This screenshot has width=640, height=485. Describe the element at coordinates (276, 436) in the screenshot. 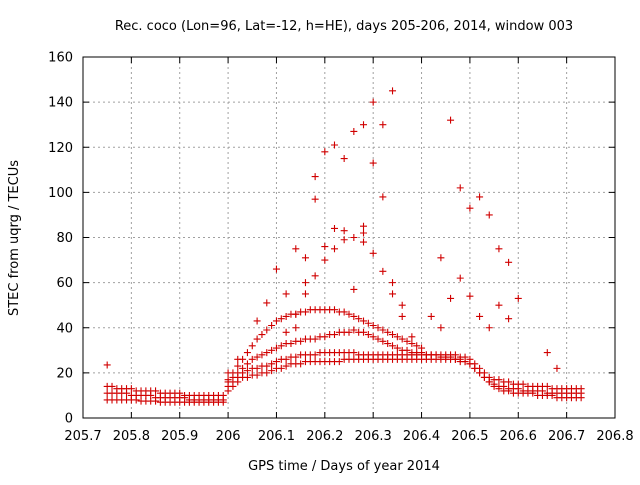

I see `x-tick-label: 206.1` at that location.